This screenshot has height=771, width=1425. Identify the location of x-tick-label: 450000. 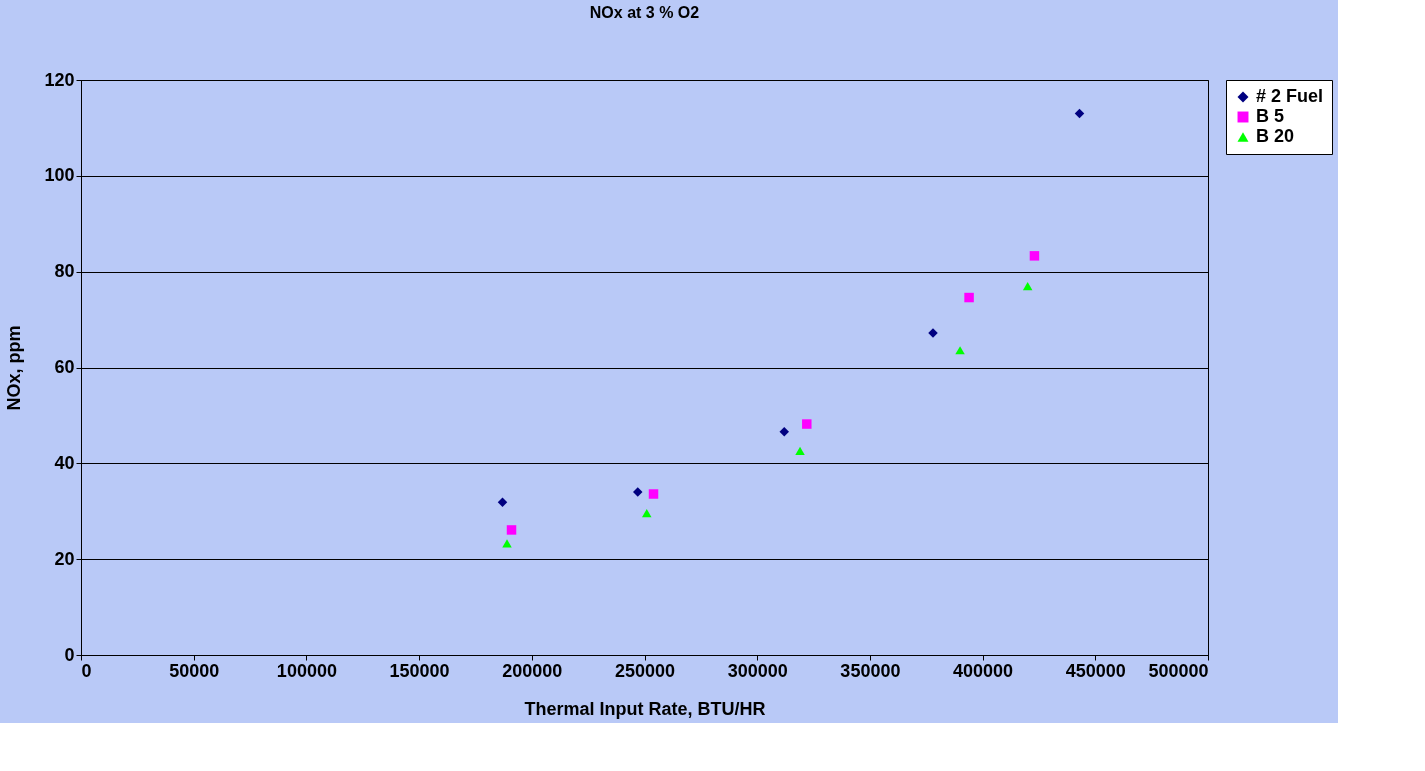
(1095, 670).